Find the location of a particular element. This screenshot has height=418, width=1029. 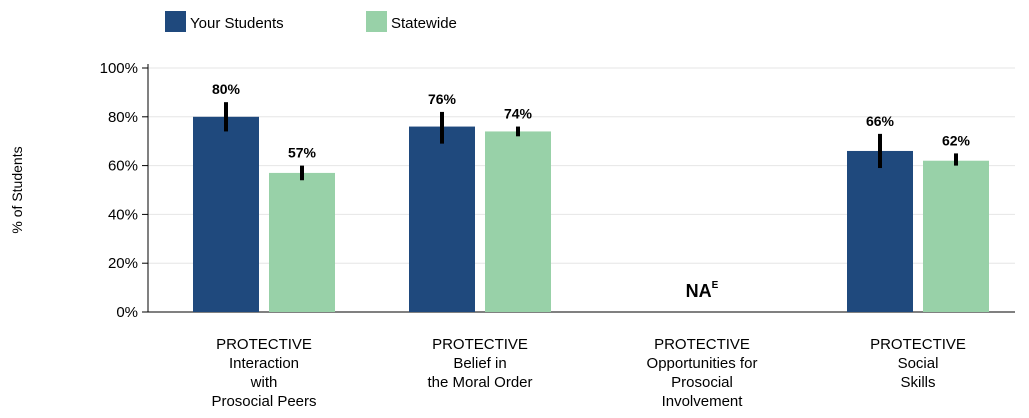

category-label: Skills is located at coordinates (917, 382).